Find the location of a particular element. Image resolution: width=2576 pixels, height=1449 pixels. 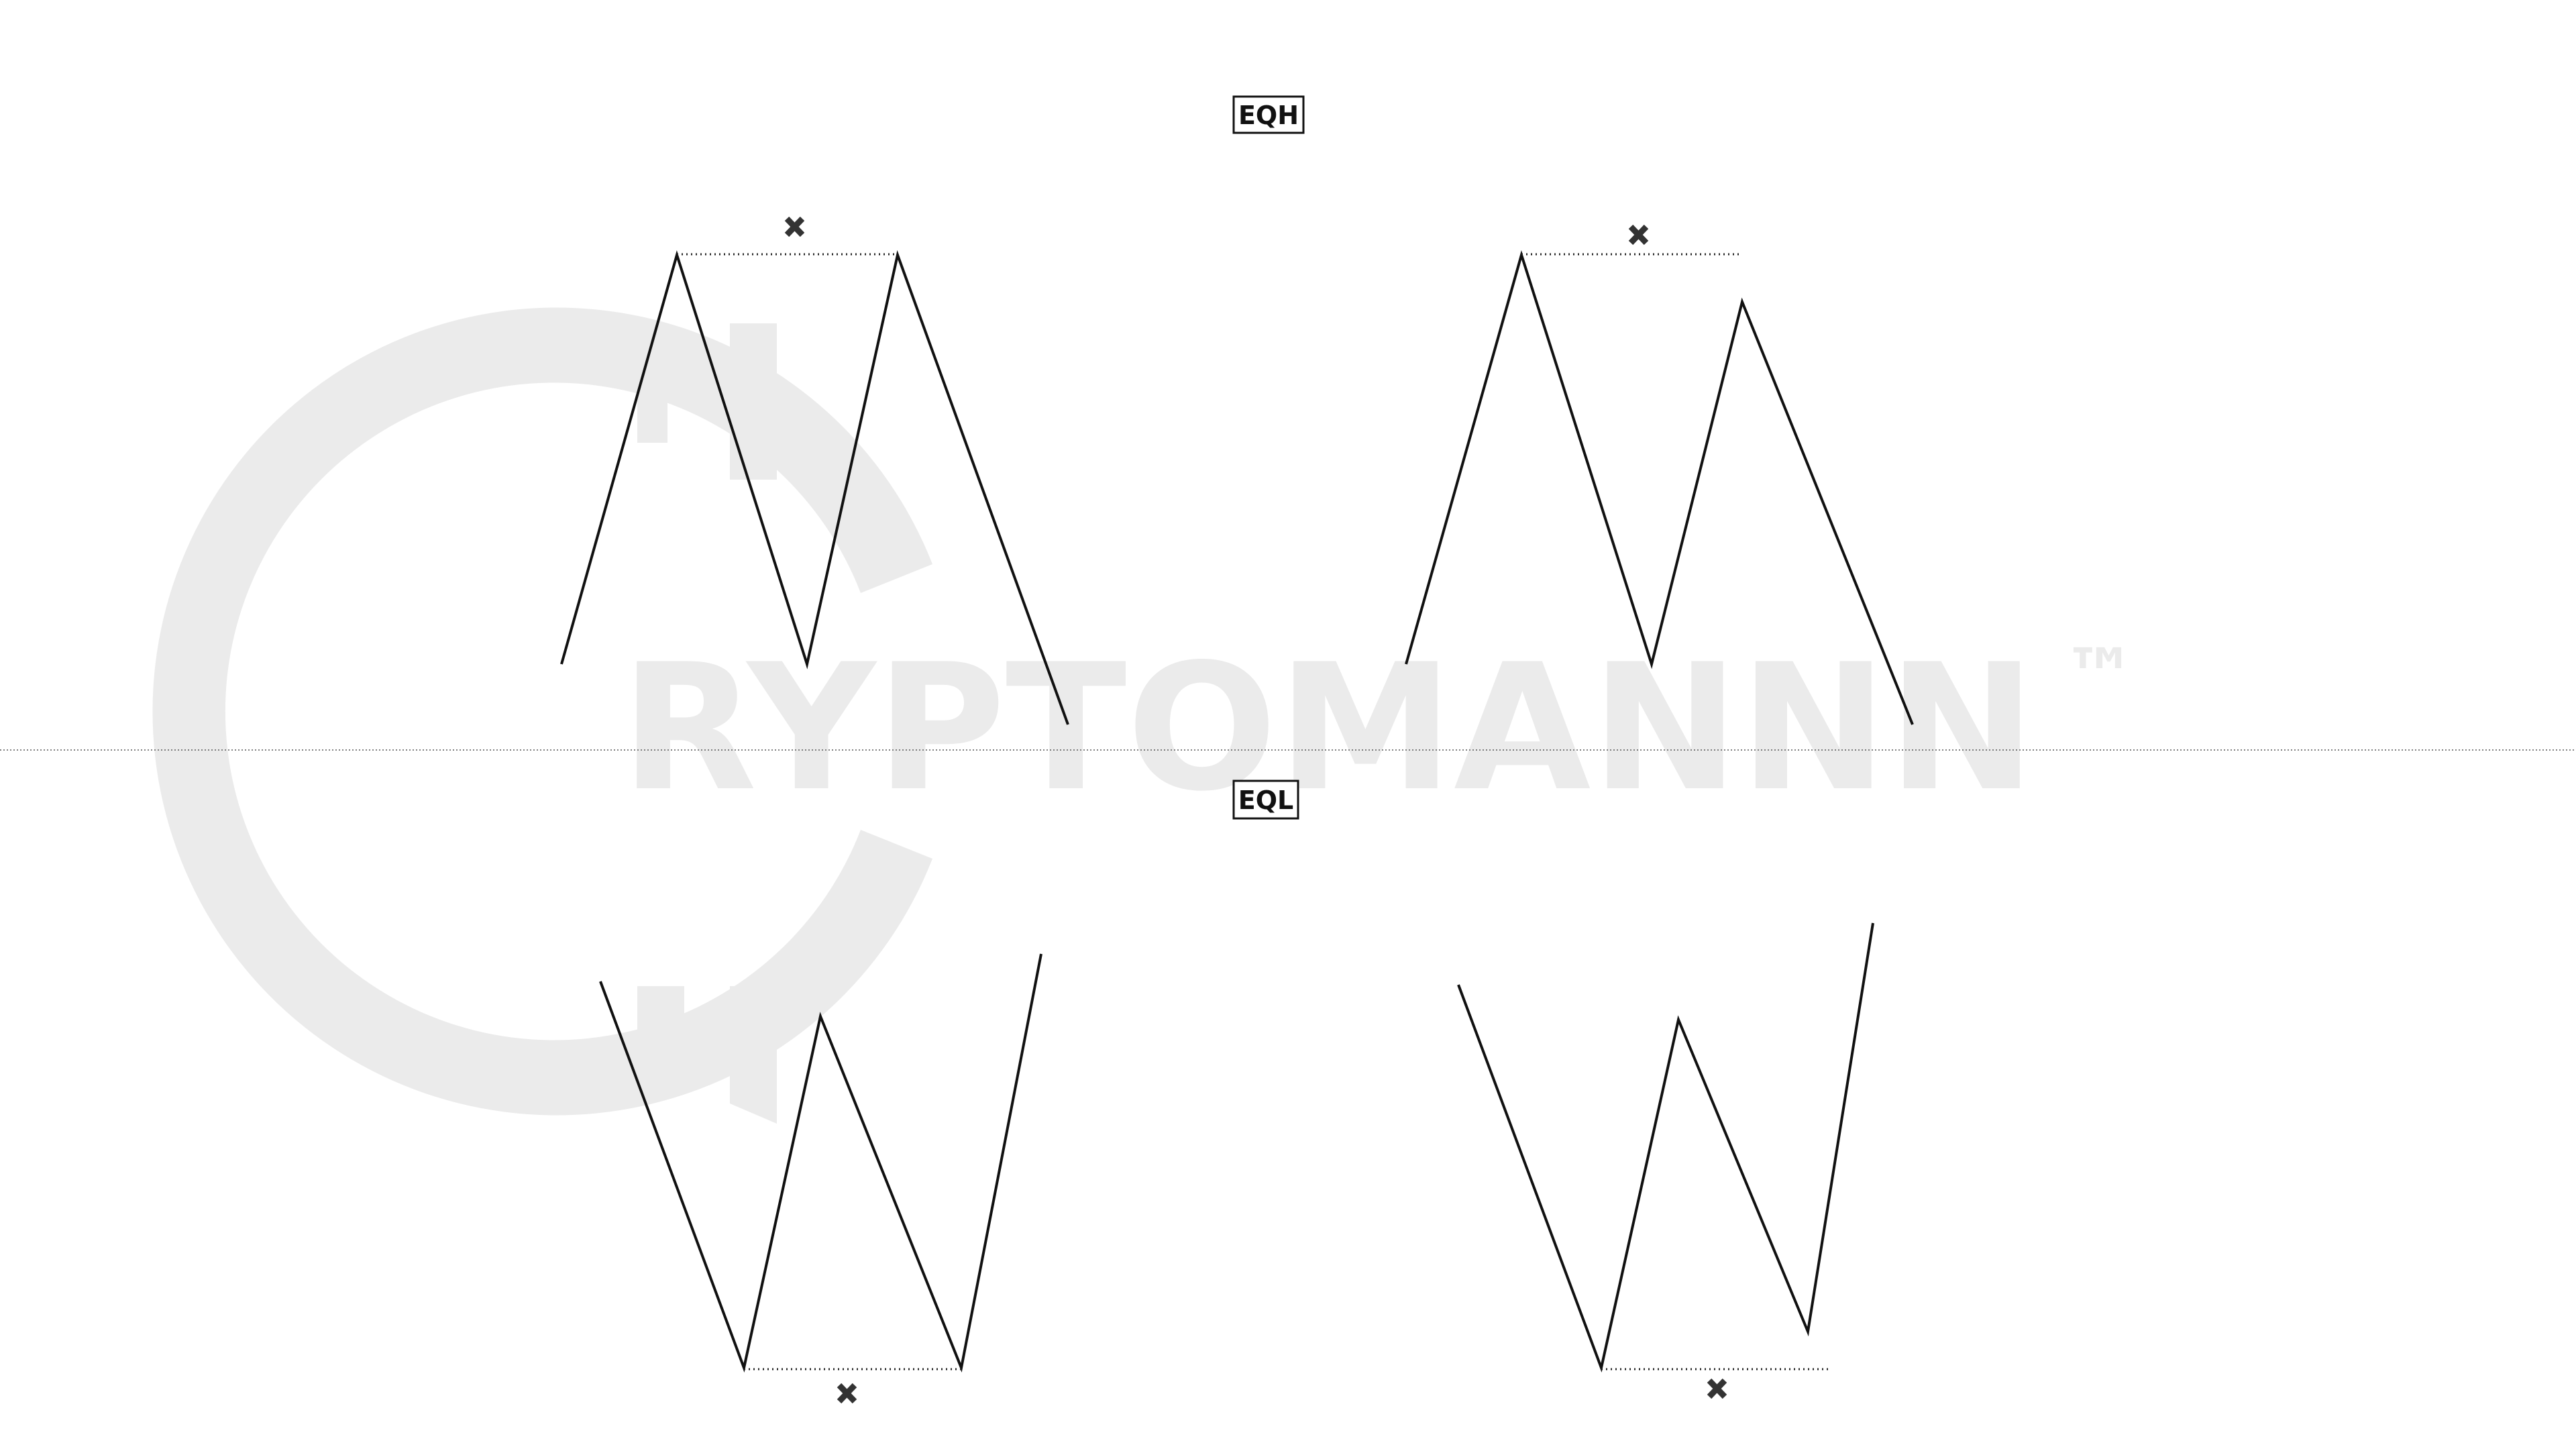

watermark-tick-top-left is located at coordinates (652, 417).